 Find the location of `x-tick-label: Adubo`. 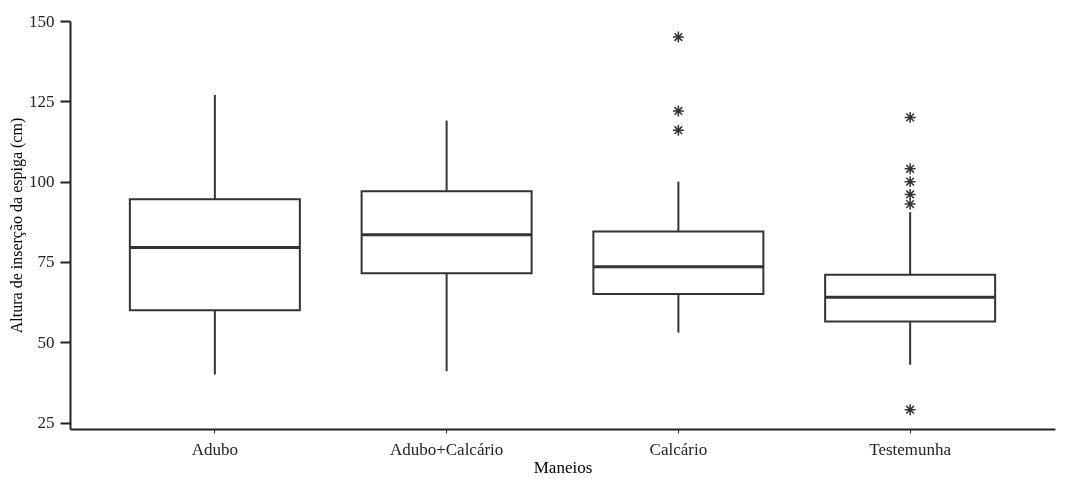

x-tick-label: Adubo is located at coordinates (214, 449).